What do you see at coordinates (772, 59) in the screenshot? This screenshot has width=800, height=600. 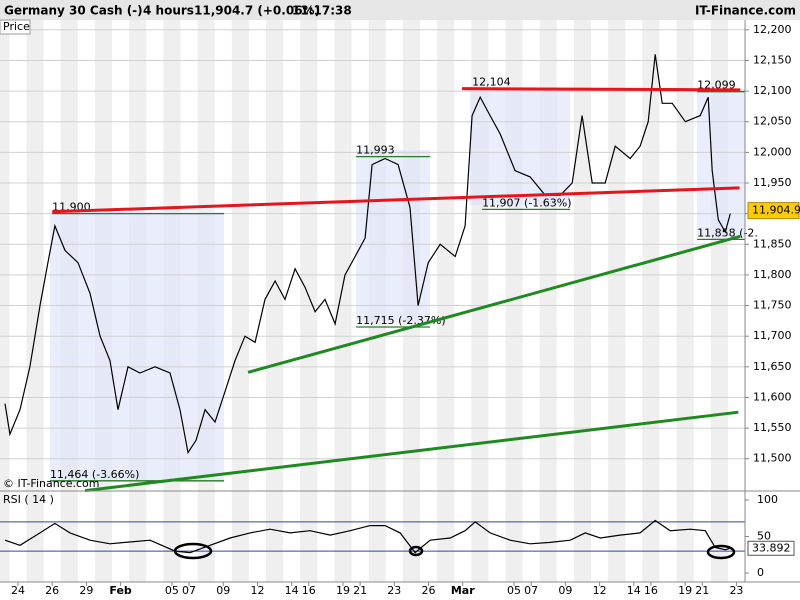 I see `y-tick-label: 12,150` at bounding box center [772, 59].